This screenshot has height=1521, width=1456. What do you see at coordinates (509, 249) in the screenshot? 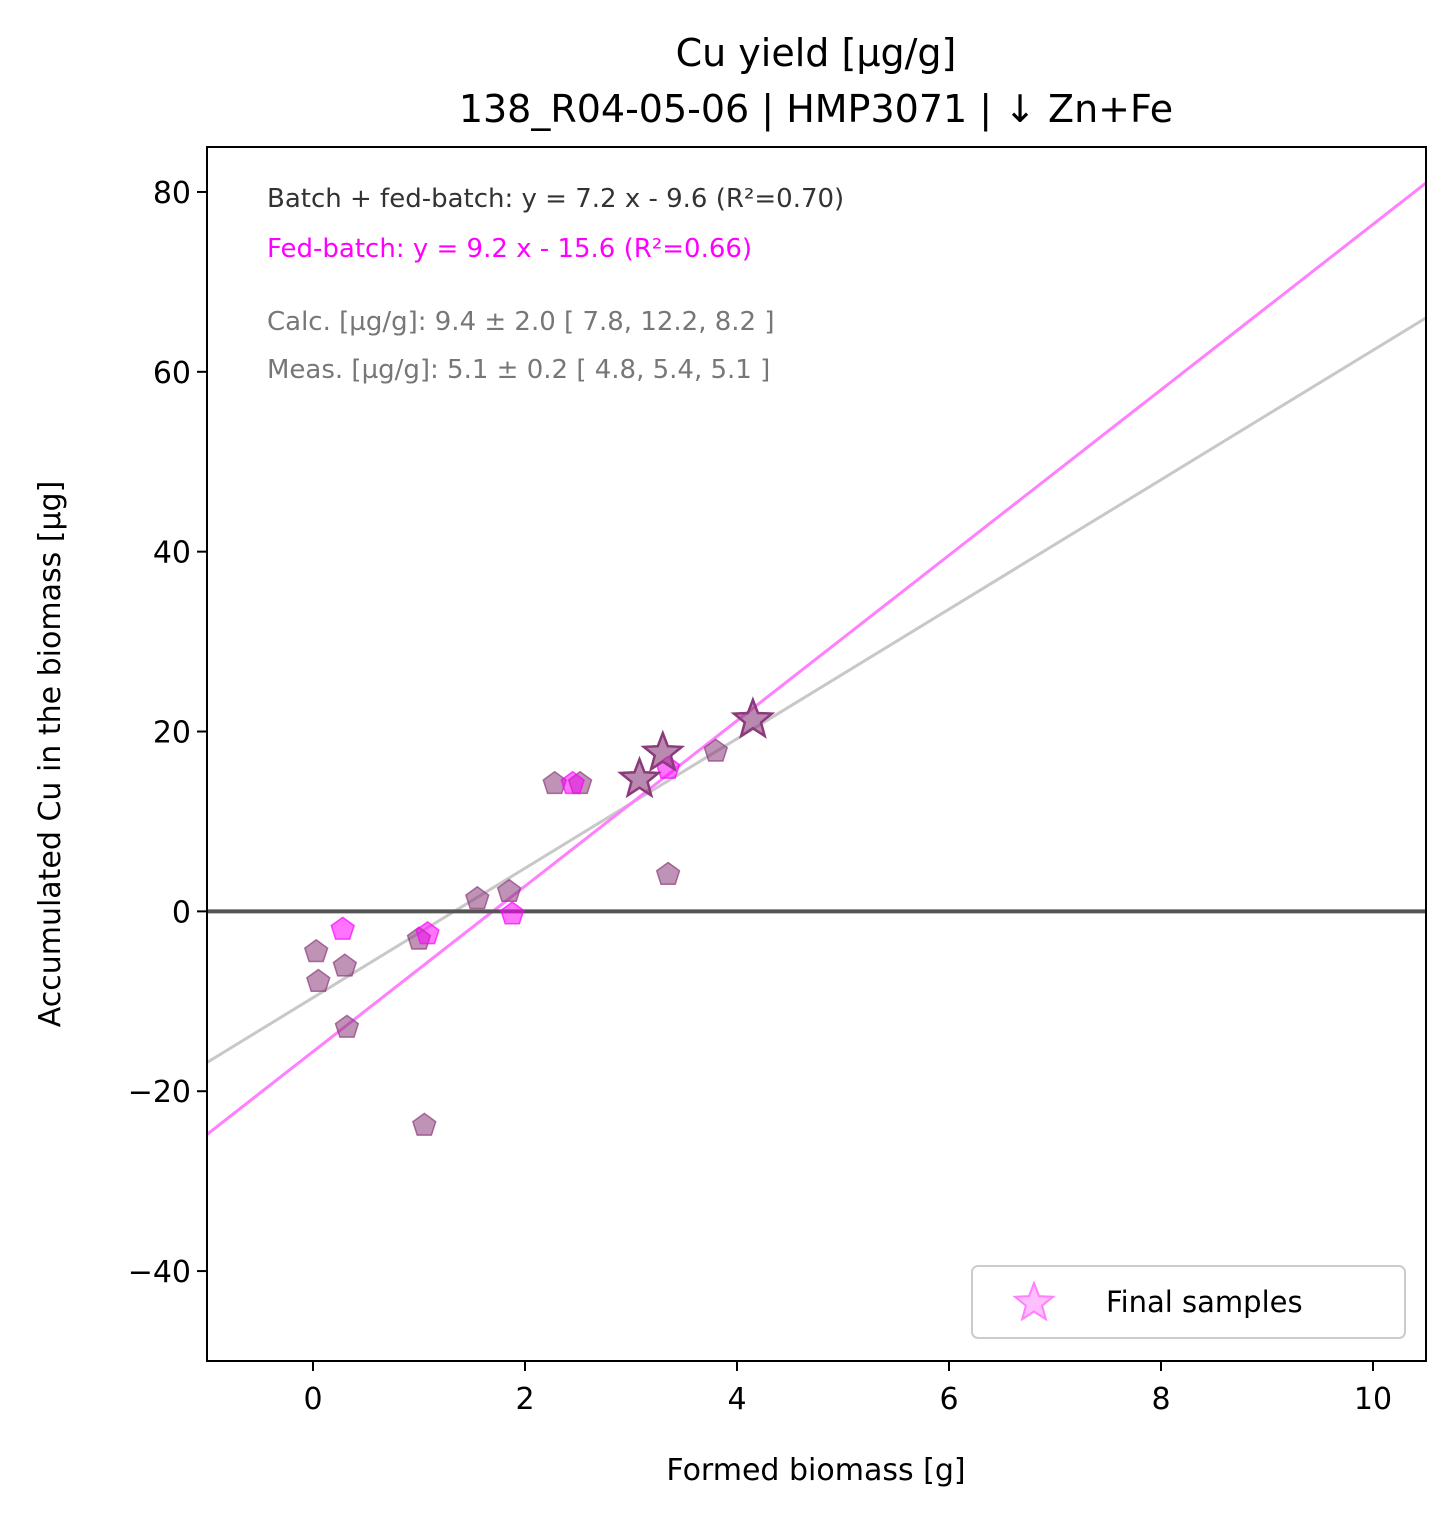
I see `fit-fed-annotation: Fed-batch: y = 9.2 x - 15.6 (R²=0.66)` at bounding box center [509, 249].